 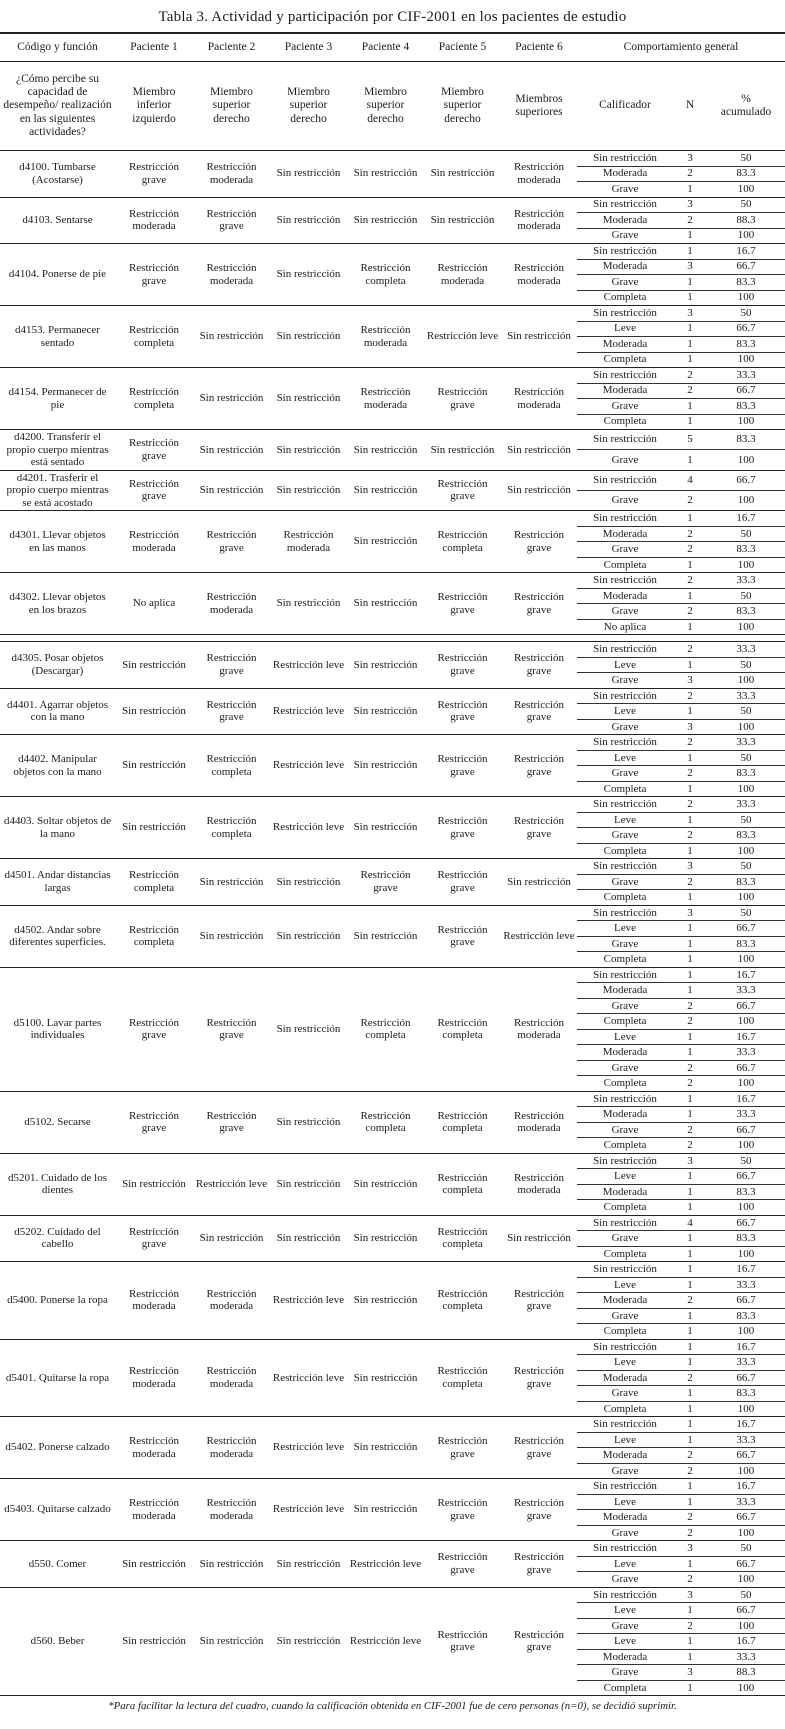 I want to click on qualifier-subrow: Grave 2 66.7, so click(x=392, y=1068).